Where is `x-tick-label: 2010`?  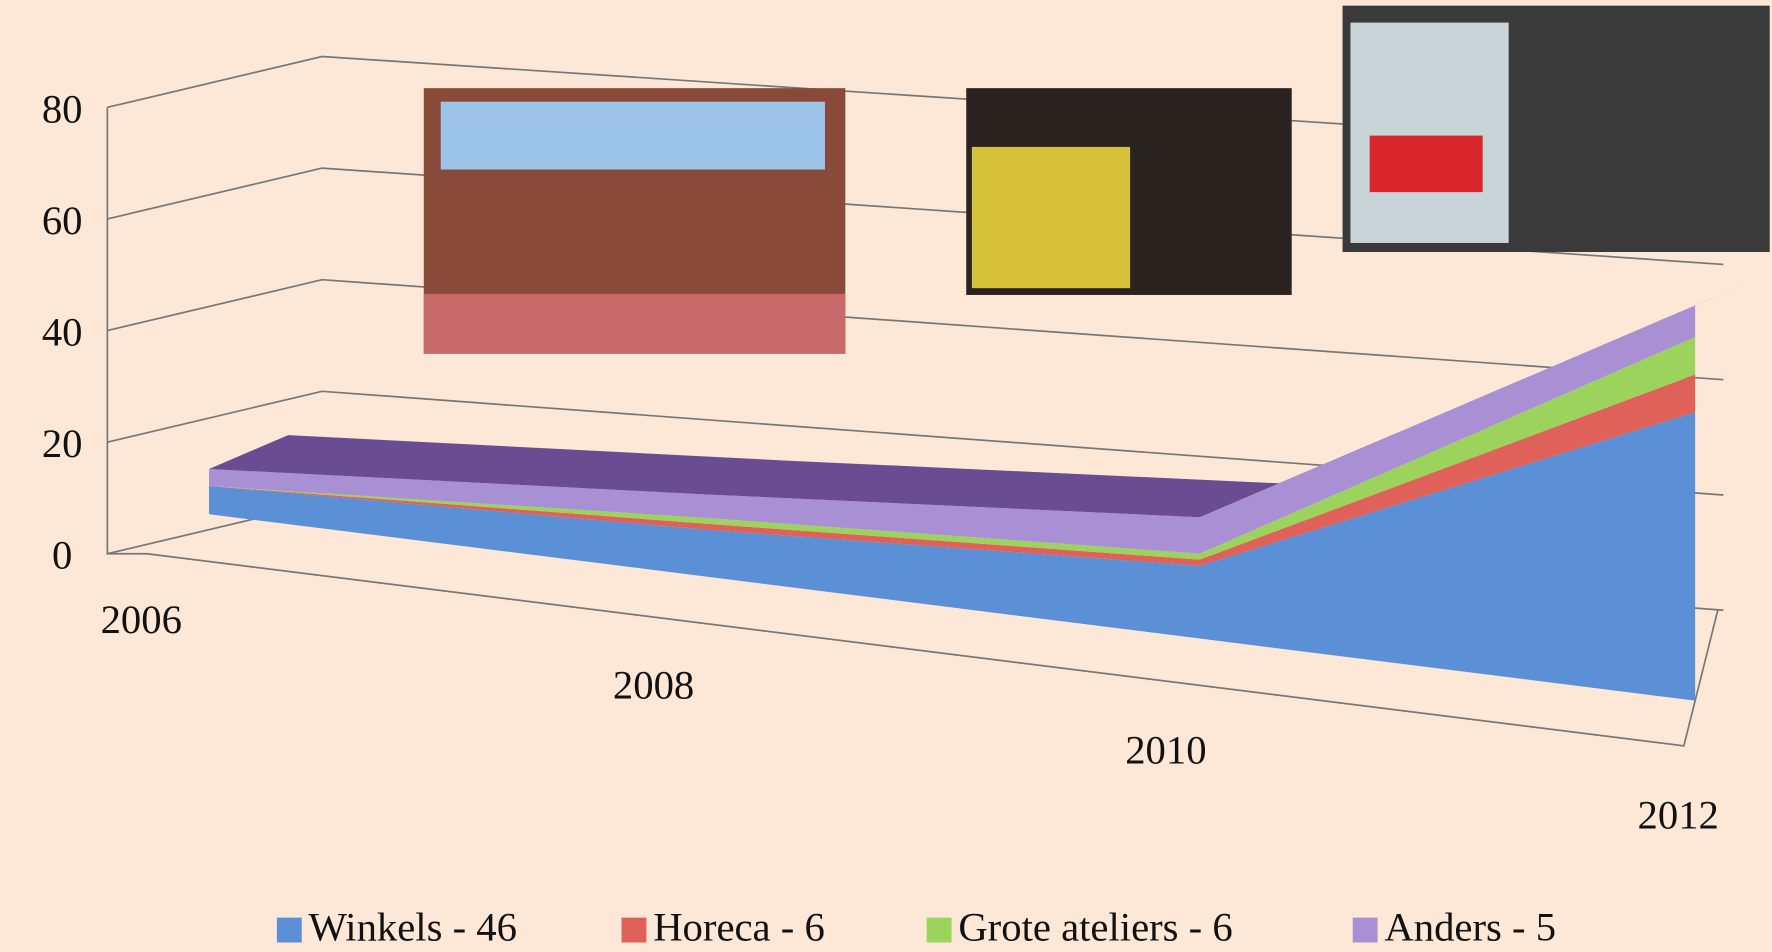
x-tick-label: 2010 is located at coordinates (1165, 749).